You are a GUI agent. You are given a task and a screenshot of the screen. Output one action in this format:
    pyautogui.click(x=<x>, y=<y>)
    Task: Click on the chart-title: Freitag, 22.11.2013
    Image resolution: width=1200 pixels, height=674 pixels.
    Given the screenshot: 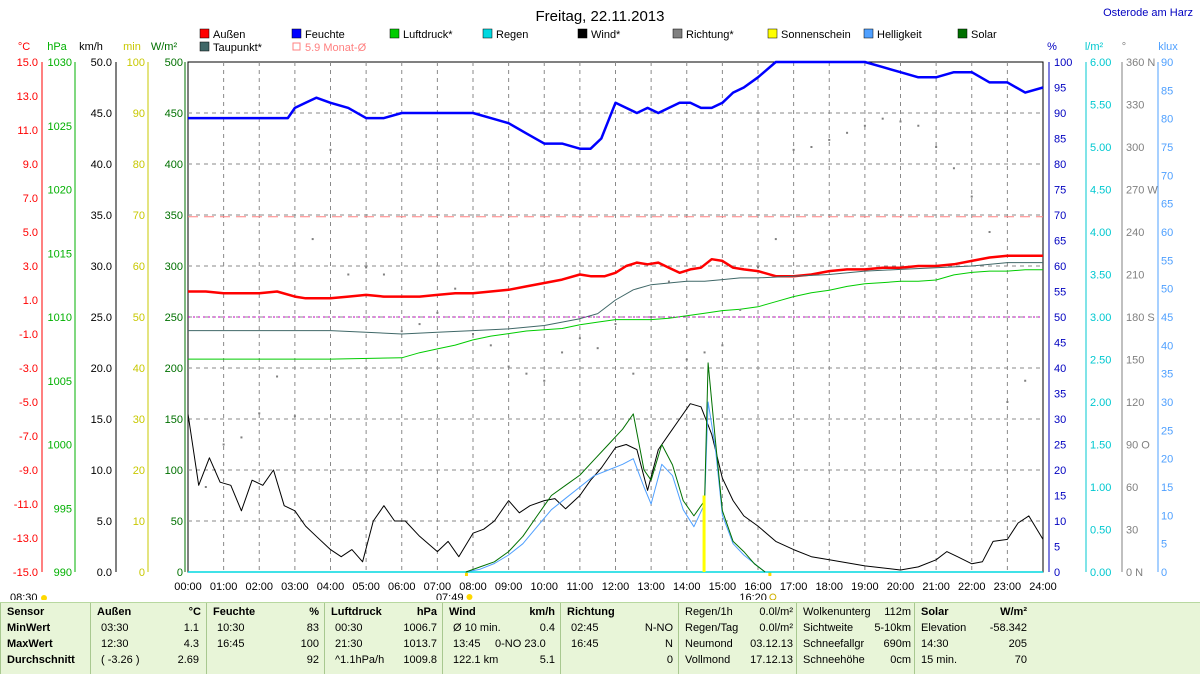 What is the action you would take?
    pyautogui.click(x=600, y=16)
    